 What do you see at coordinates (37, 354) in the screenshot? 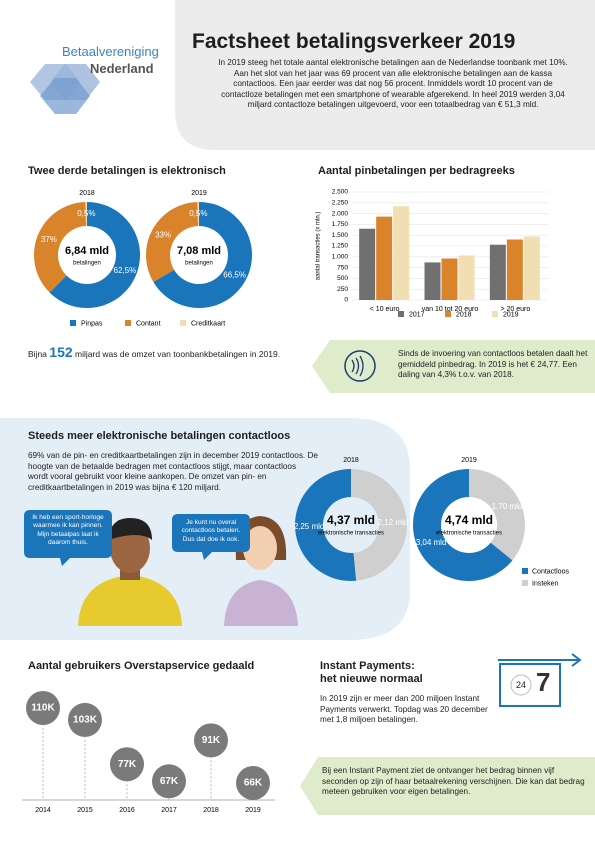
I see `text: Bijna` at bounding box center [37, 354].